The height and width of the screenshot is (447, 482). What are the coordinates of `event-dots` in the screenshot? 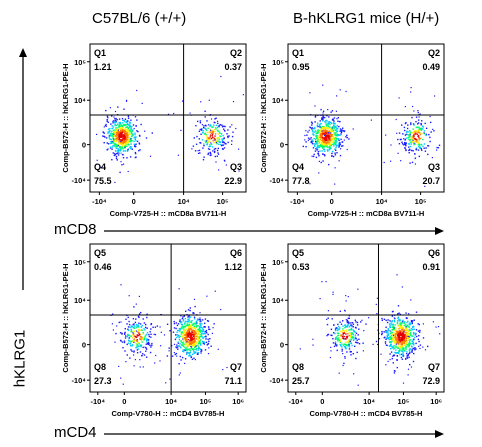 It's located at (169, 334).